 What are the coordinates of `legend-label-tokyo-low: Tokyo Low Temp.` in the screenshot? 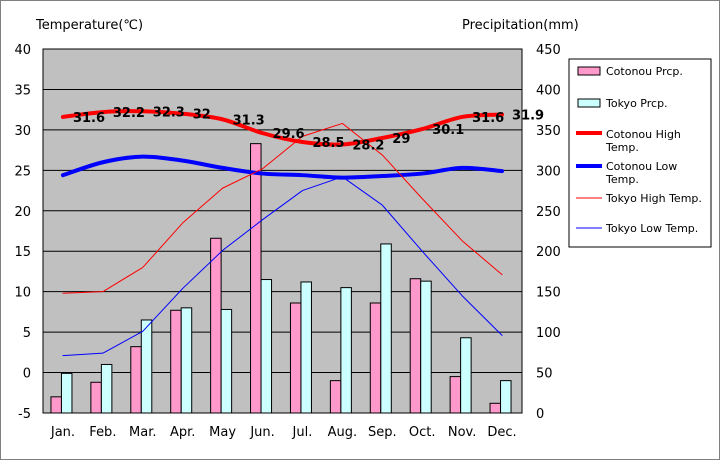 It's located at (651, 228).